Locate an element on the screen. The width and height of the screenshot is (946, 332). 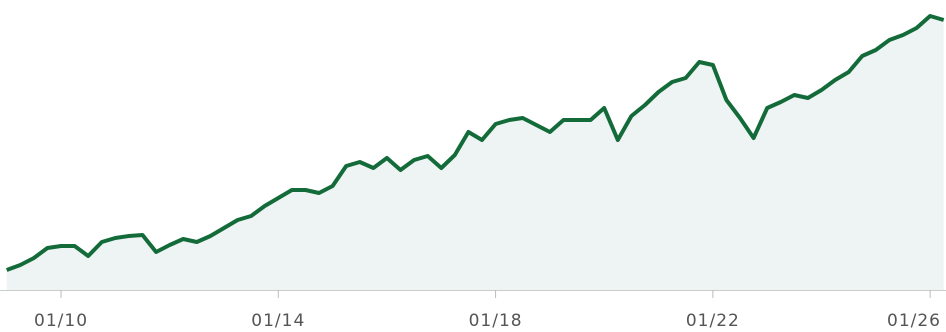
x-tick-label: 01/22 is located at coordinates (713, 321).